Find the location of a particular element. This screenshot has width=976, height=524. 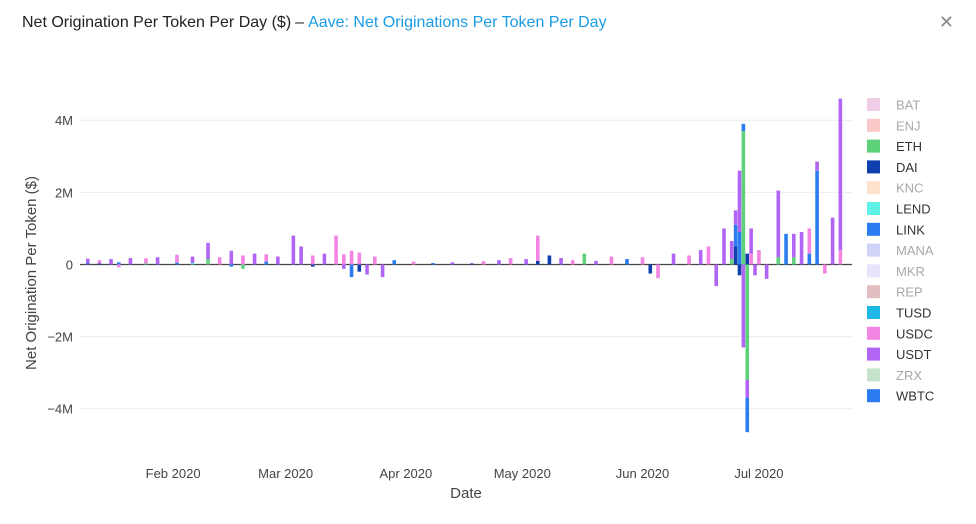

legend-item-rep: REP is located at coordinates (895, 292).